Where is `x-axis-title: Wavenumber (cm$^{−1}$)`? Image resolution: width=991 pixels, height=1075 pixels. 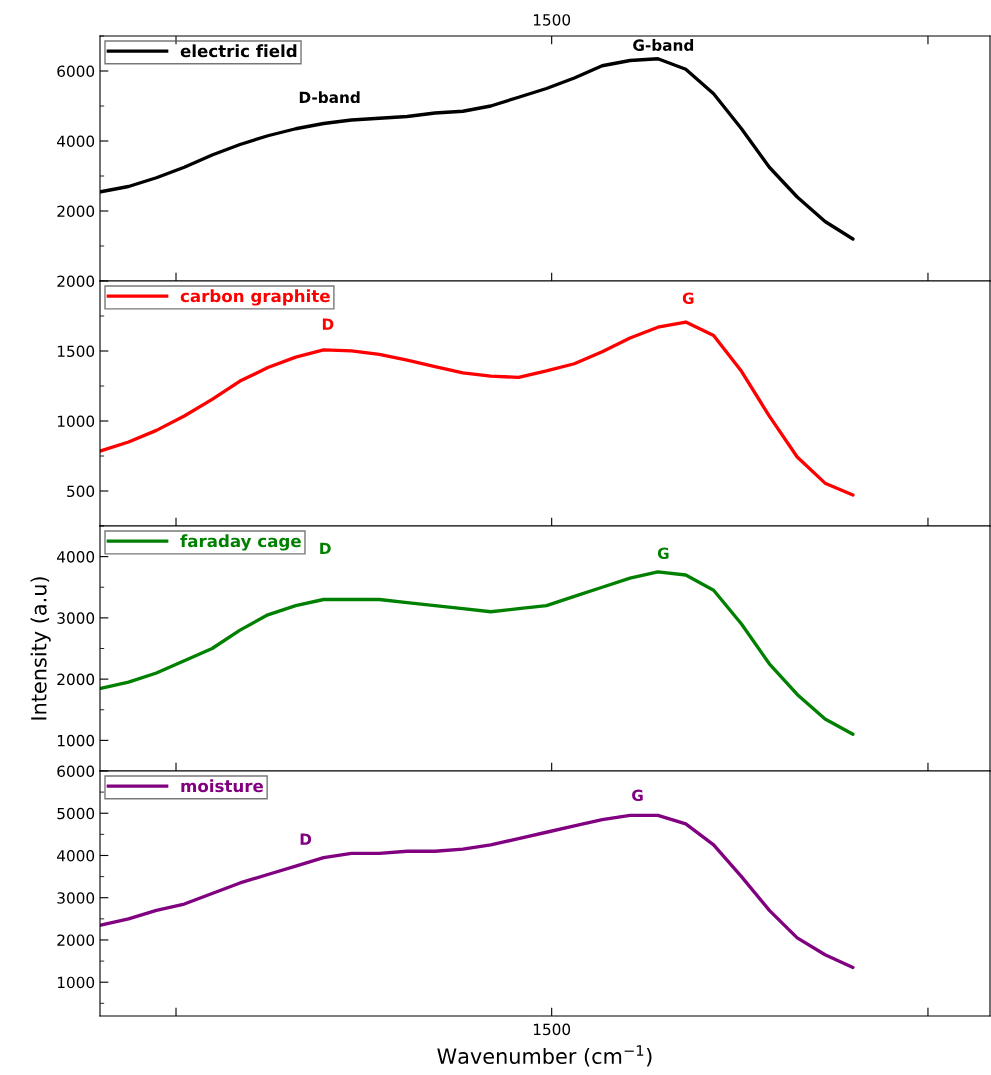 x-axis-title: Wavenumber (cm$^{−1}$) is located at coordinates (544, 1056).